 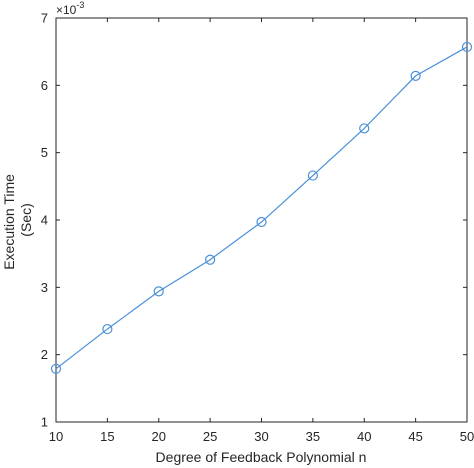 I want to click on y-tick-label: 5, so click(x=44, y=152).